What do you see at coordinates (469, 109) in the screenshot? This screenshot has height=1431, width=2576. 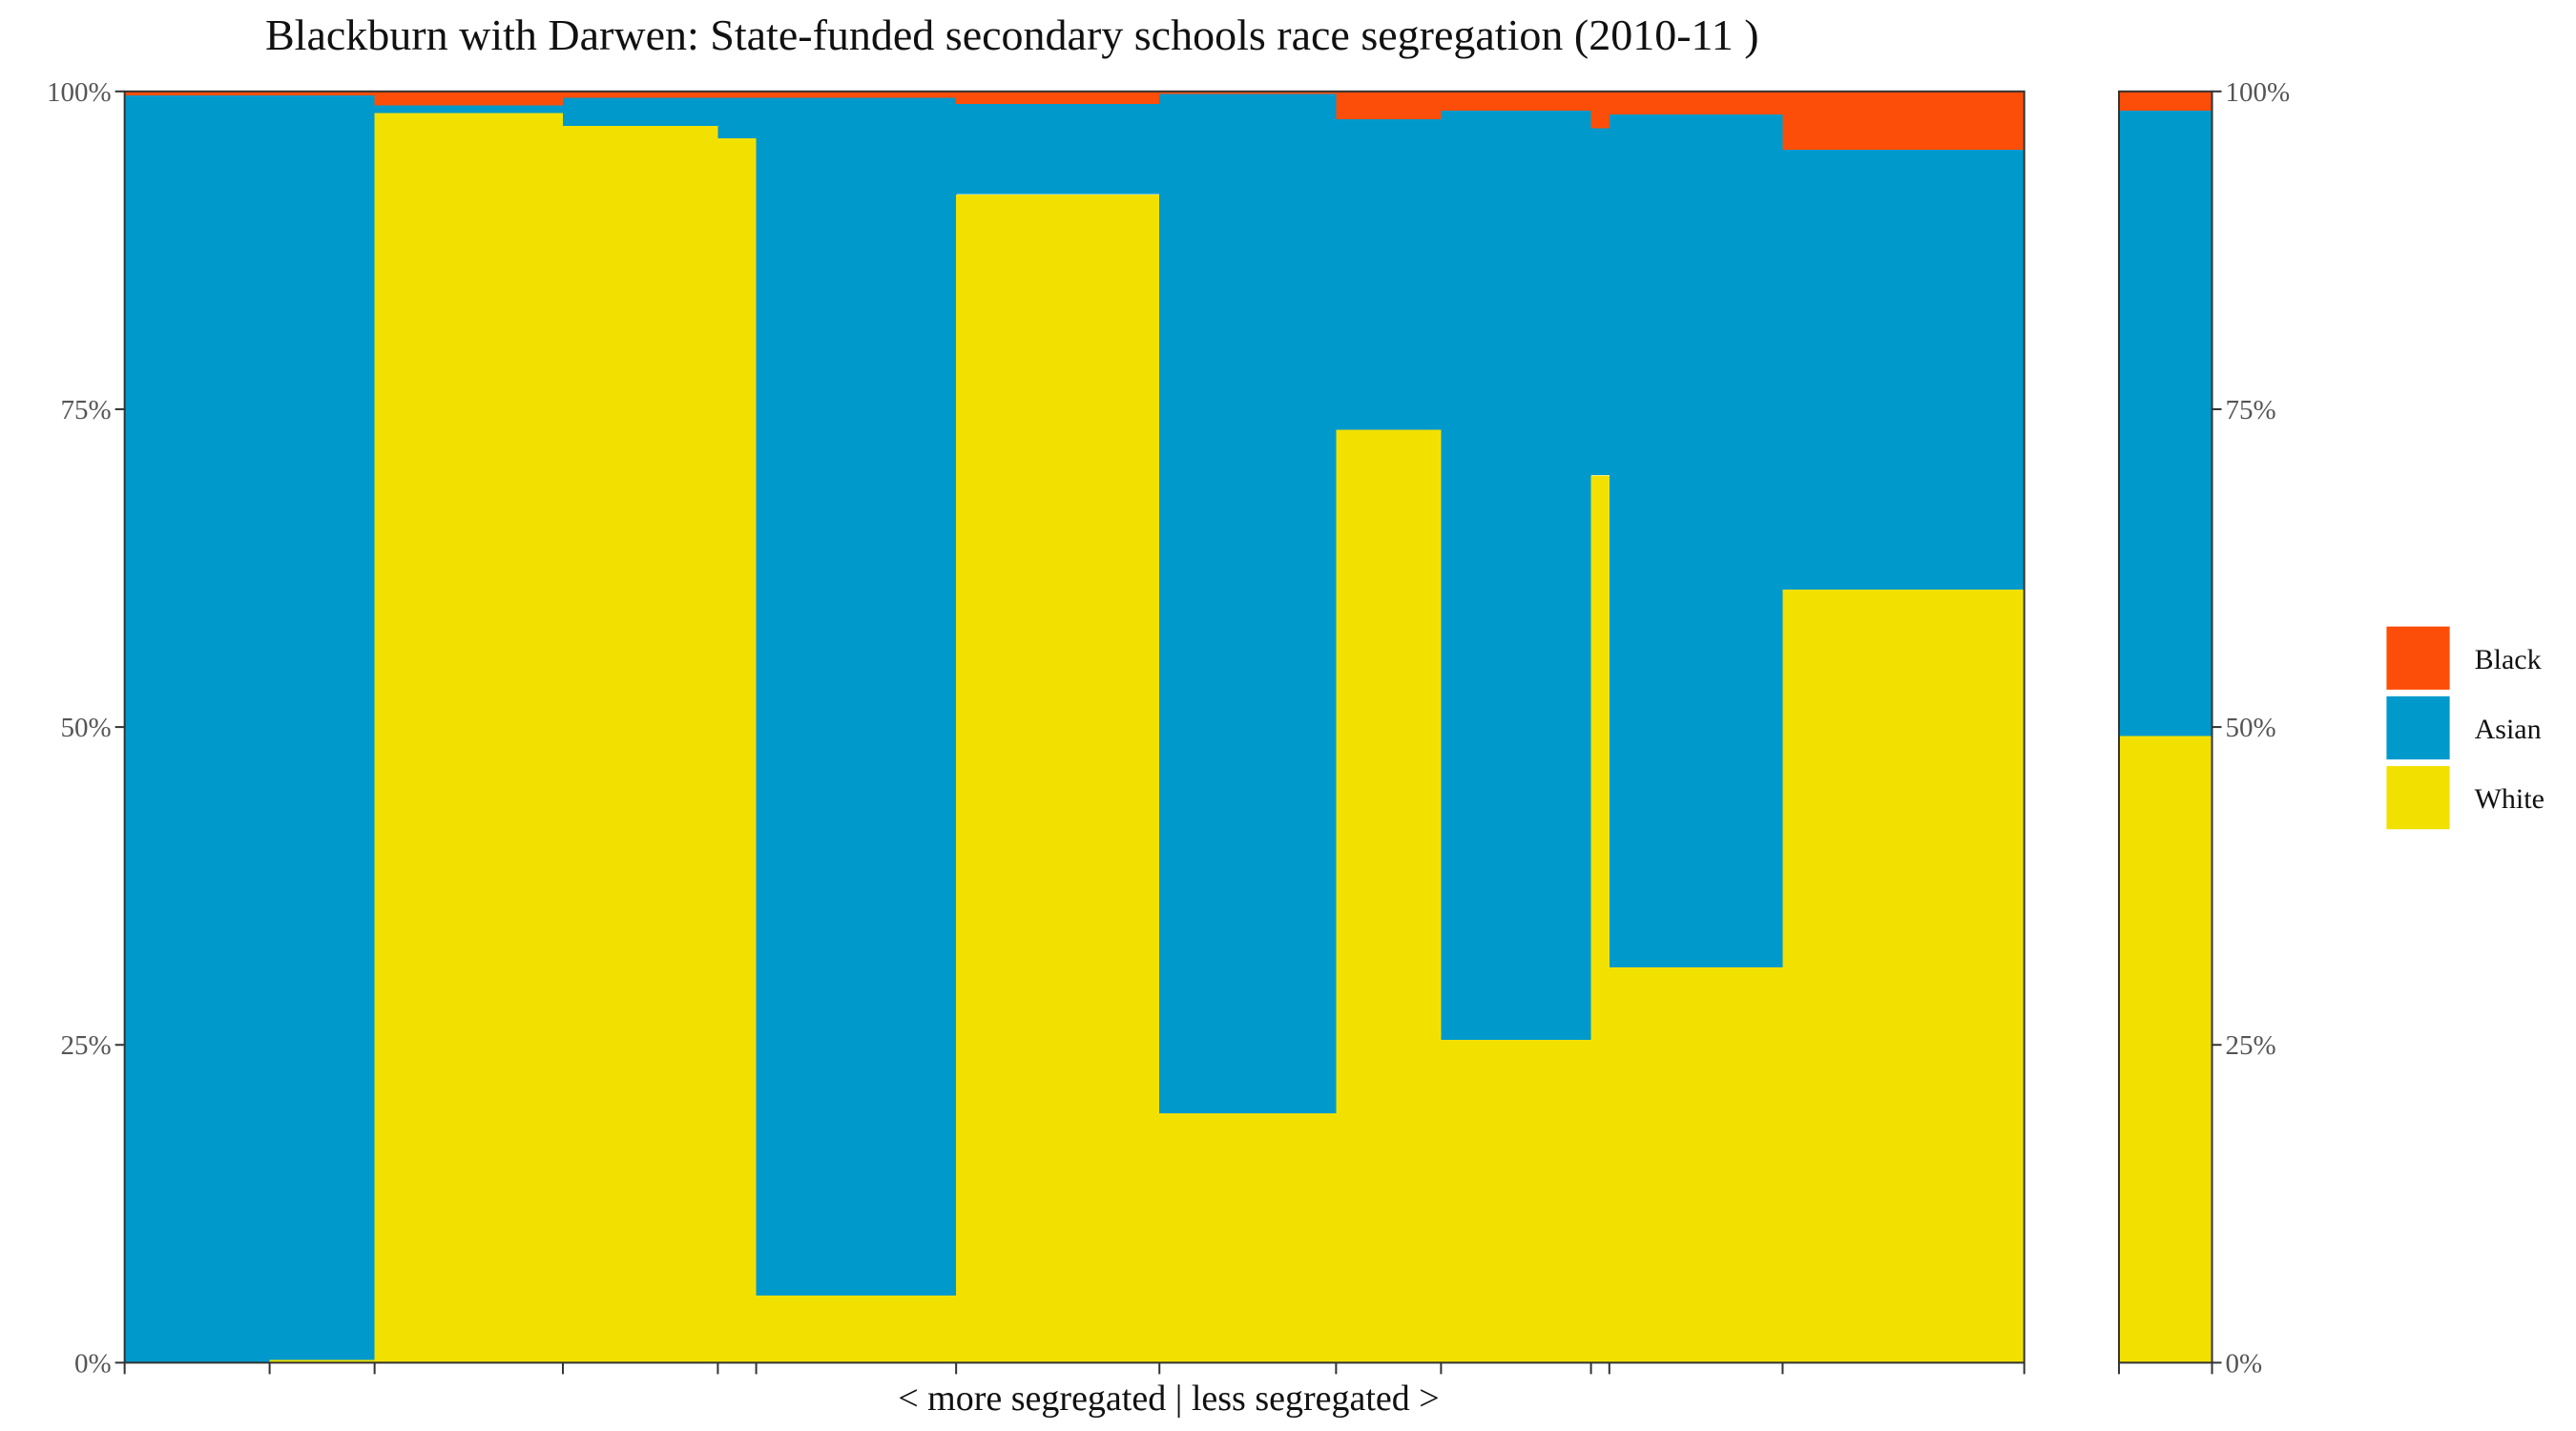 I see `school-3-asian-segment` at bounding box center [469, 109].